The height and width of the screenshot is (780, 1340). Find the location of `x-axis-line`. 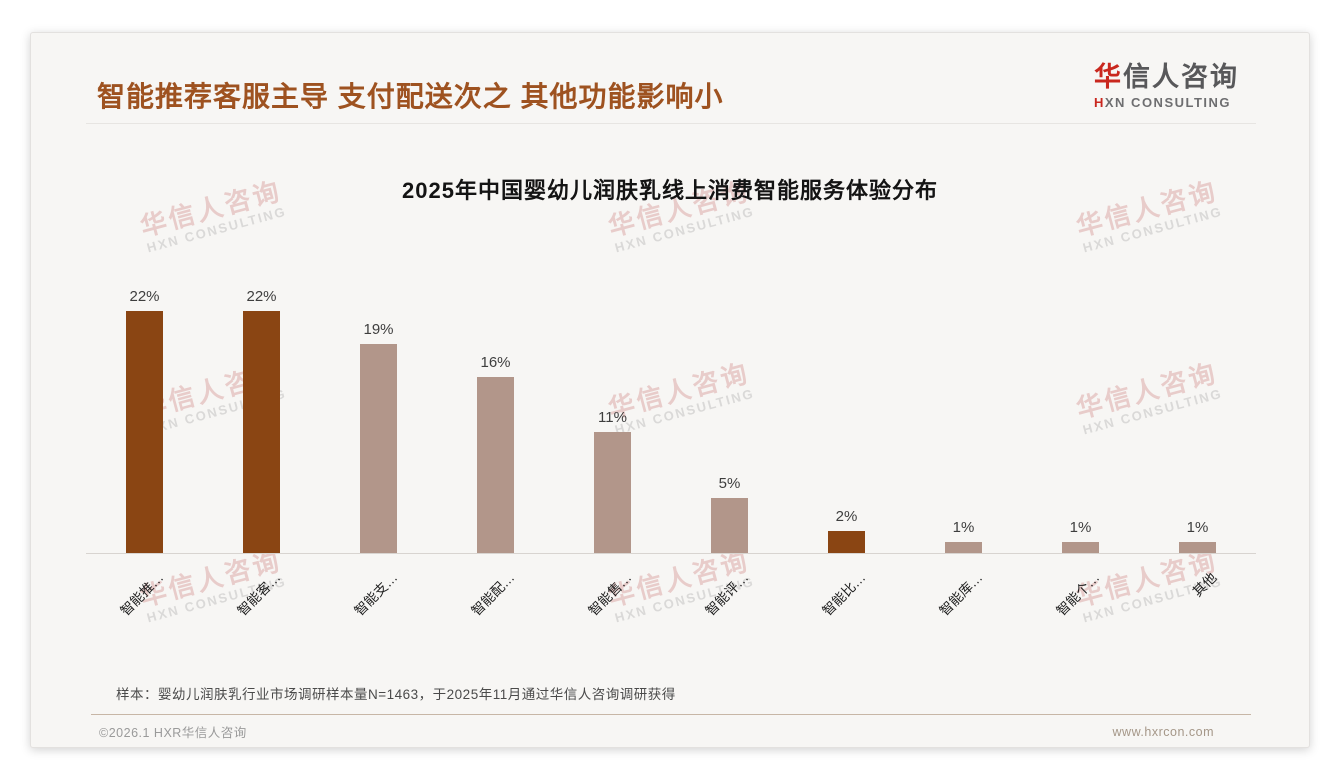

x-axis-line is located at coordinates (671, 553).